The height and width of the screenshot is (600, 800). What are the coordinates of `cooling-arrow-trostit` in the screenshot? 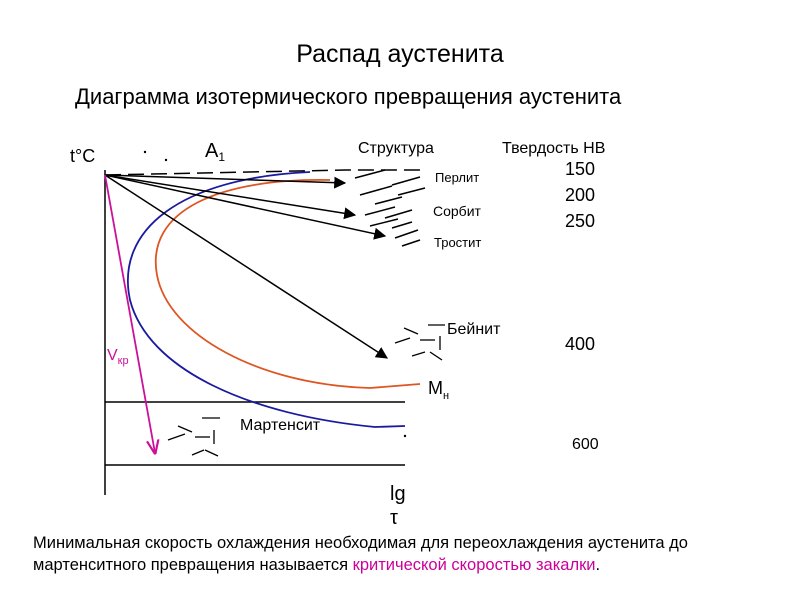 It's located at (245, 207).